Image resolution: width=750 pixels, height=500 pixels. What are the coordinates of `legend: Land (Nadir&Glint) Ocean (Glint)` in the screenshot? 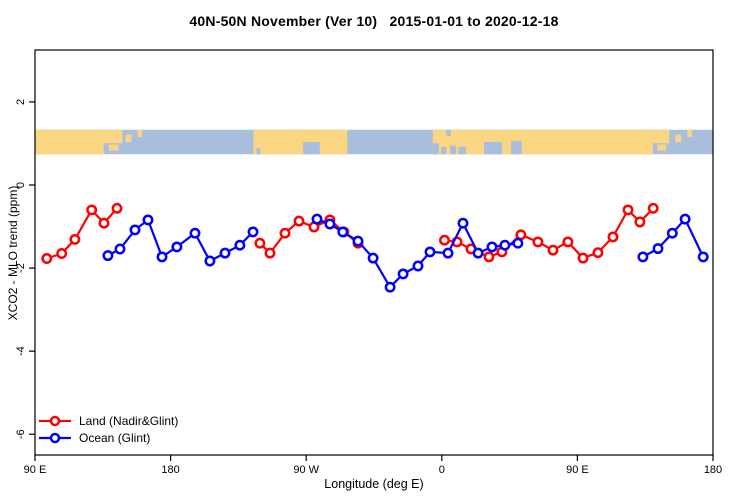 It's located at (107, 429).